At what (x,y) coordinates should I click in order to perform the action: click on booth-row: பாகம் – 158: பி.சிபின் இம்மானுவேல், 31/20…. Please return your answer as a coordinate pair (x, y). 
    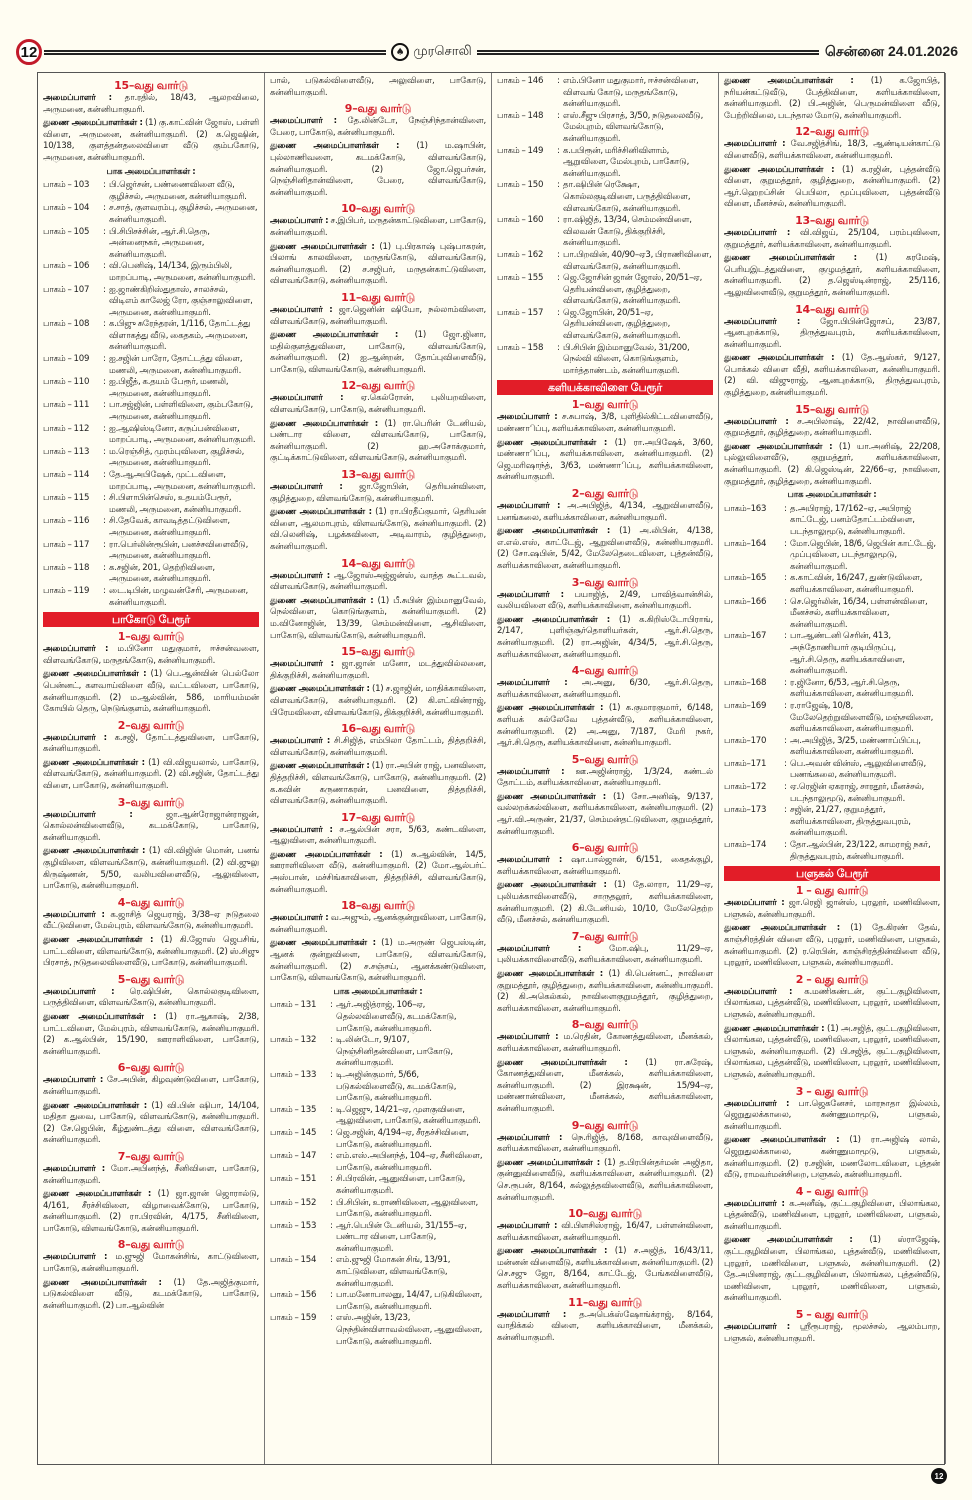
    Looking at the image, I should click on (605, 360).